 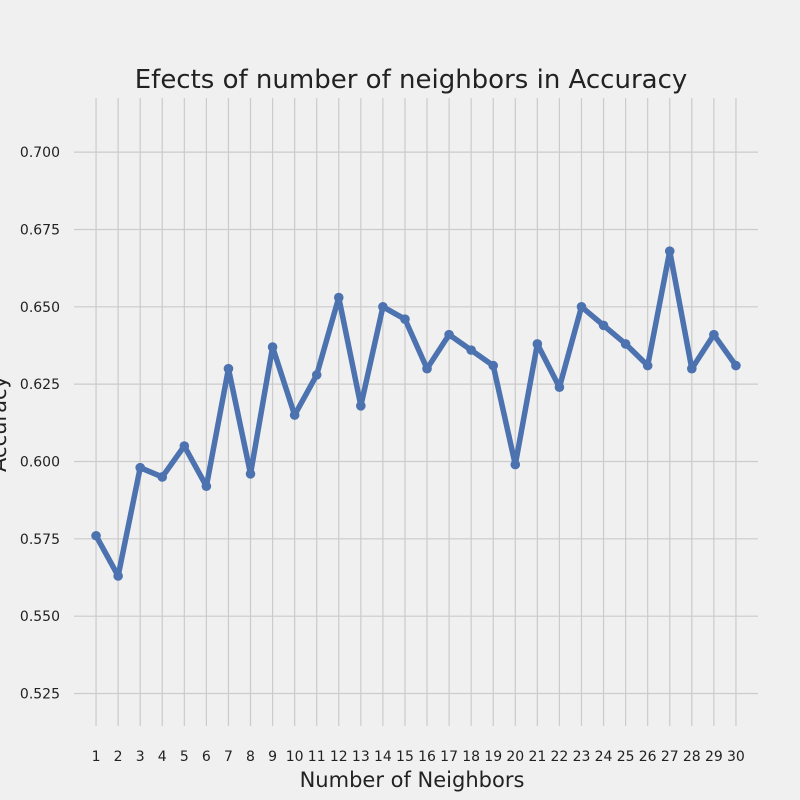 What do you see at coordinates (40, 153) in the screenshot?
I see `y-tick-label: 0.700` at bounding box center [40, 153].